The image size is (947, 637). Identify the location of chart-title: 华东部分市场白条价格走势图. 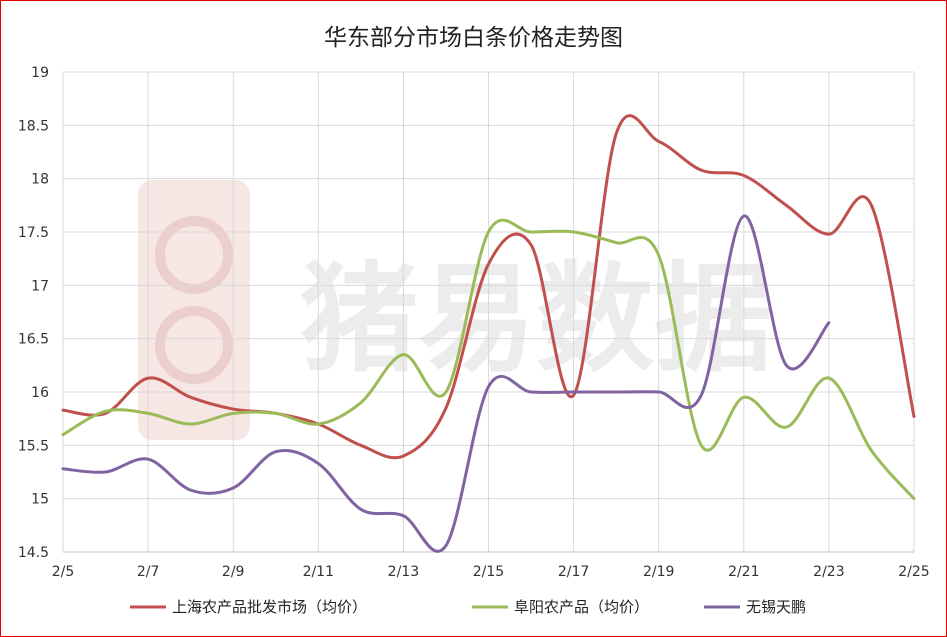
(473, 38).